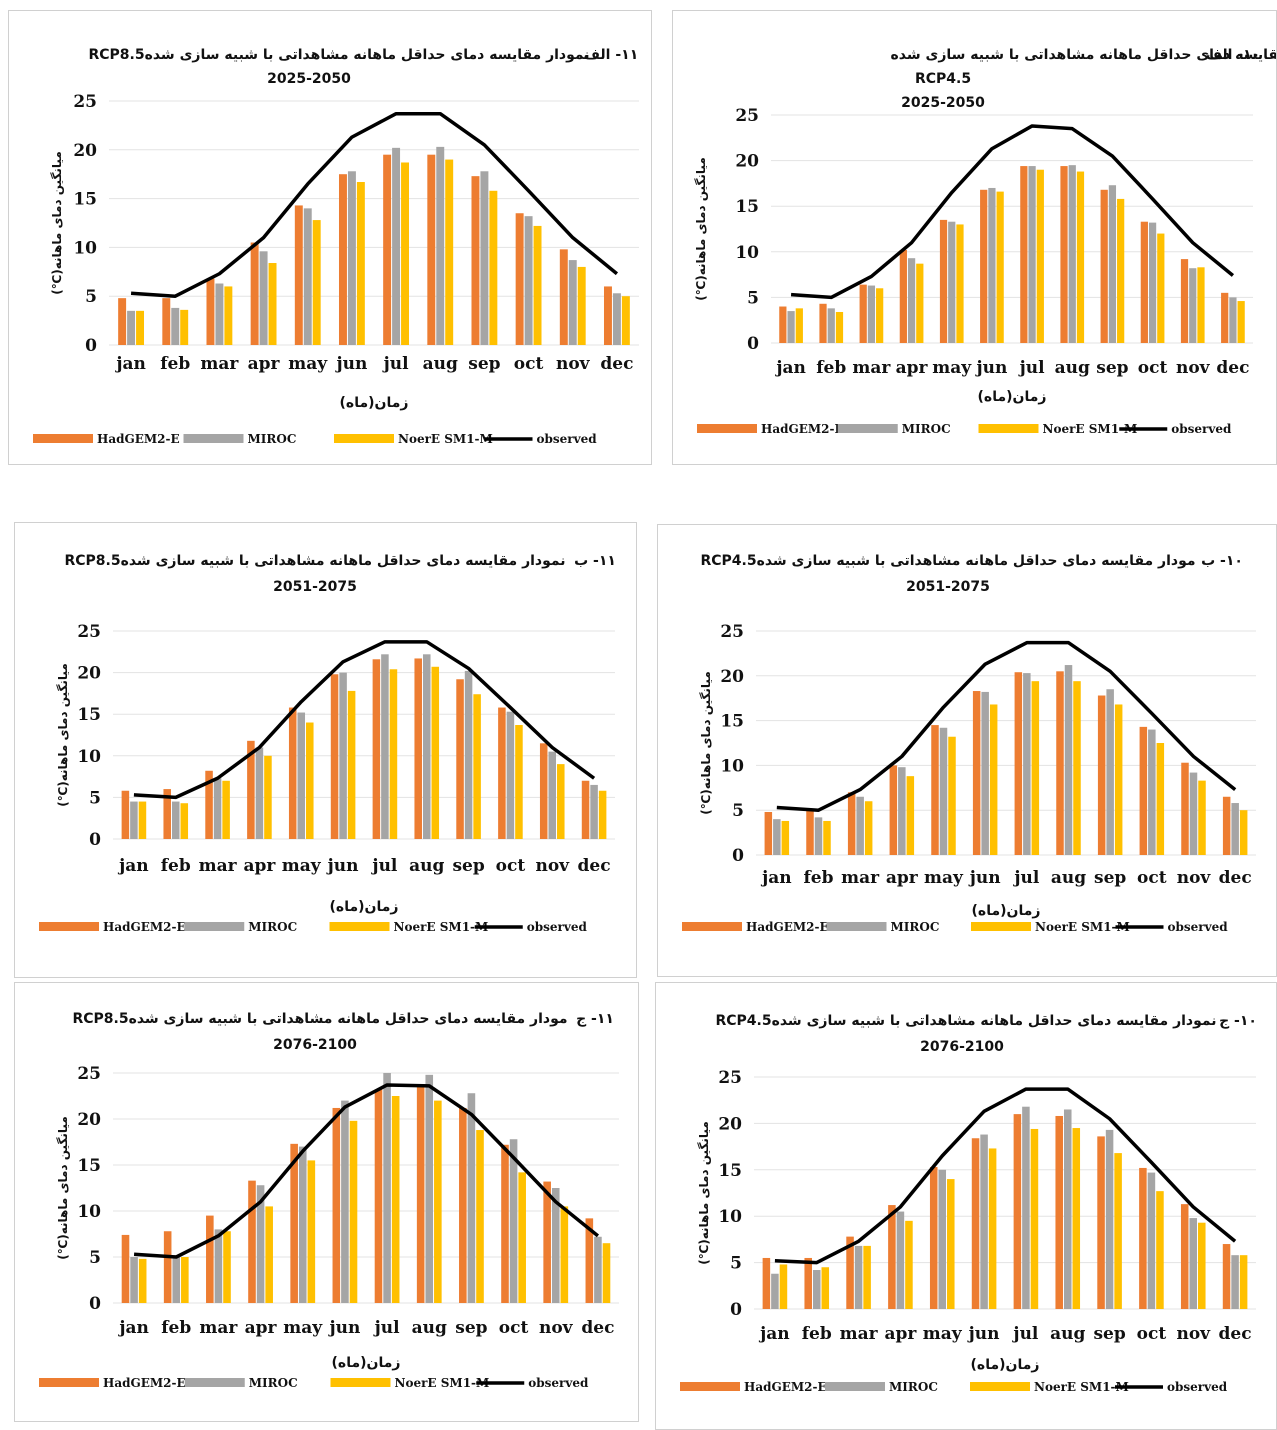  What do you see at coordinates (471, 1328) in the screenshot?
I see `x-tick-label: sep` at bounding box center [471, 1328].